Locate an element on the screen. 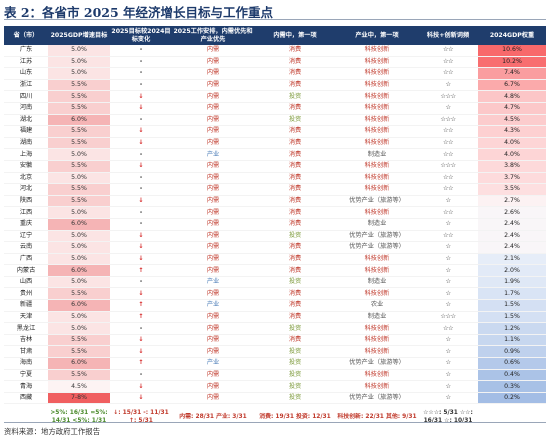 This screenshot has width=550, height=441. table-row: 宁夏 5.5% - 内需 投资 科技创新 ☆ 0.4% is located at coordinates (275, 375).